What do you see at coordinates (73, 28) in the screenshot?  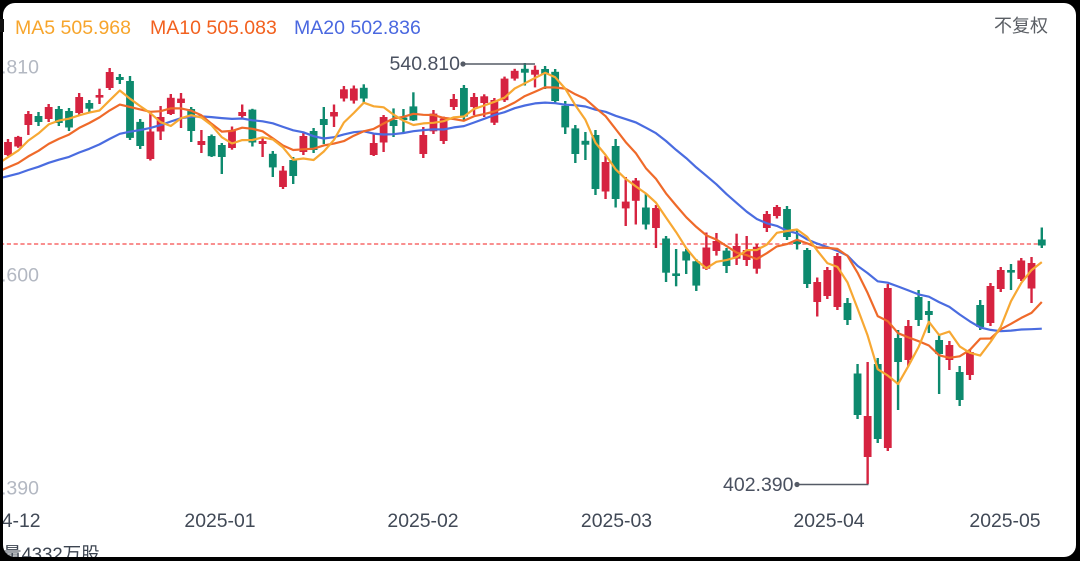 I see `svg-text: MA5 505.968` at bounding box center [73, 28].